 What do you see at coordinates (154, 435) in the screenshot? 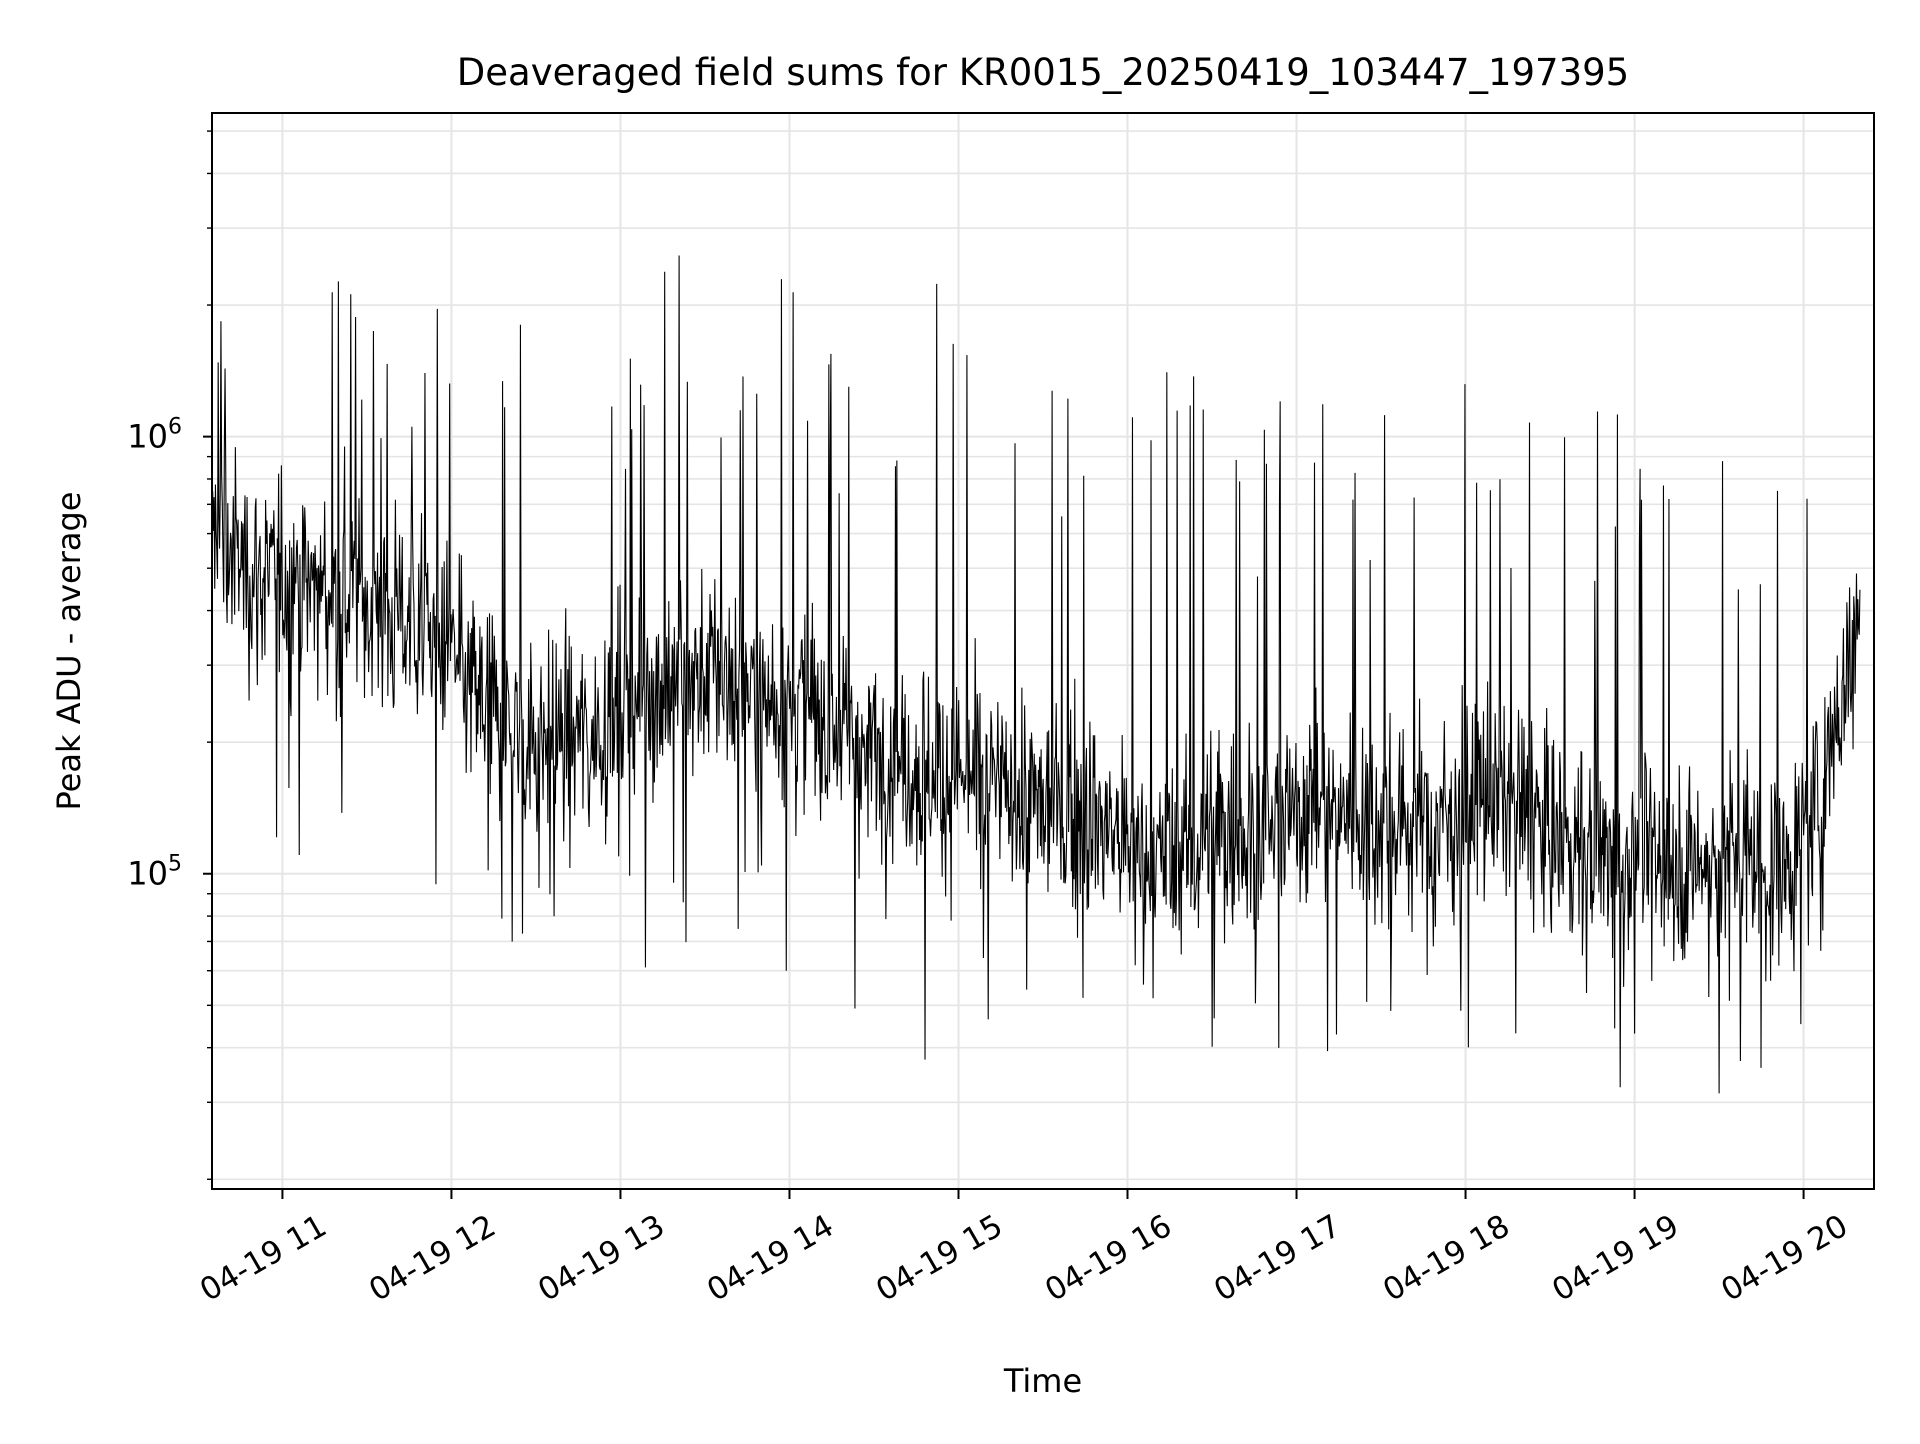
I see `y-tick-label: 106` at bounding box center [154, 435].